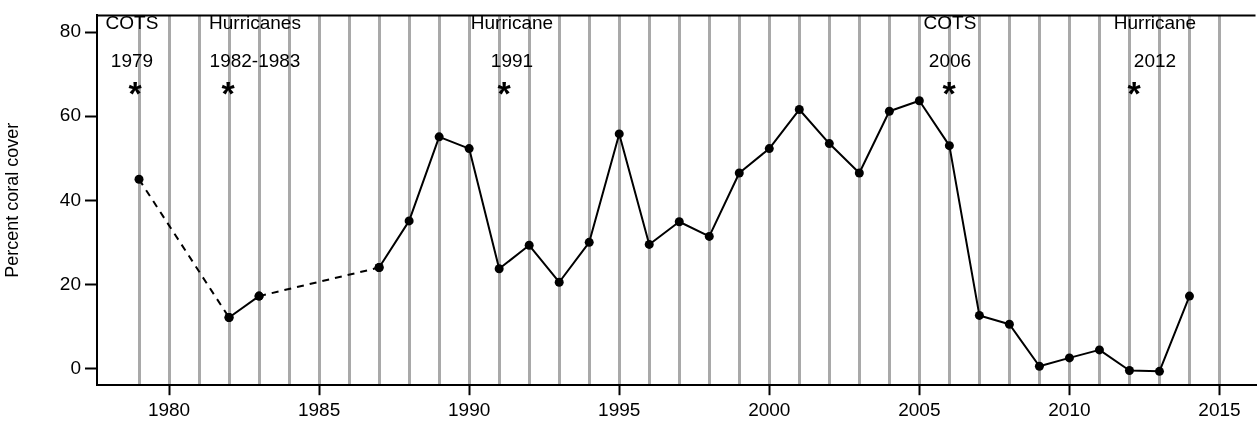  What do you see at coordinates (70, 199) in the screenshot?
I see `y-tick-label: 40` at bounding box center [70, 199].